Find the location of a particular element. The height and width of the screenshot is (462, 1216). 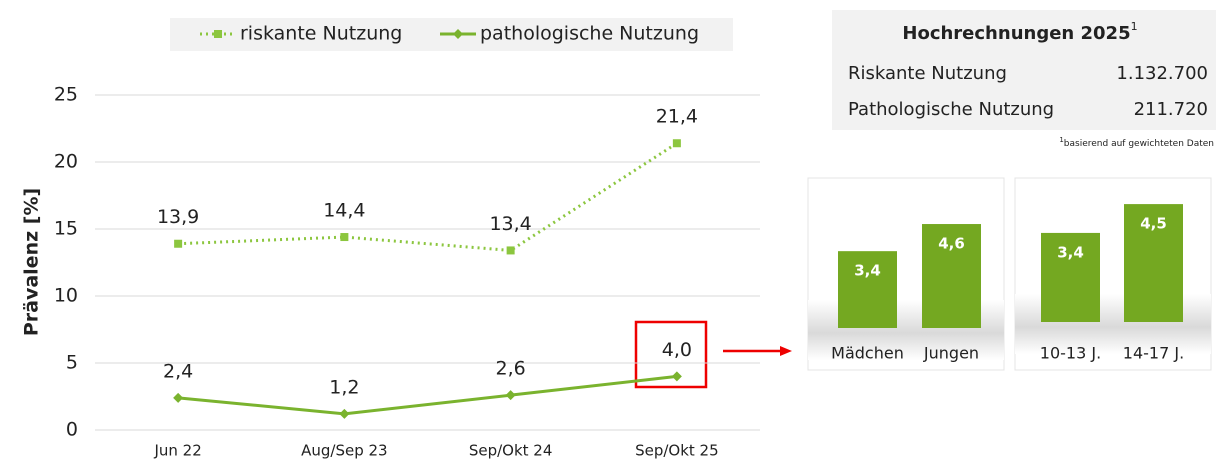

y-tick-label: 15 is located at coordinates (66, 229).